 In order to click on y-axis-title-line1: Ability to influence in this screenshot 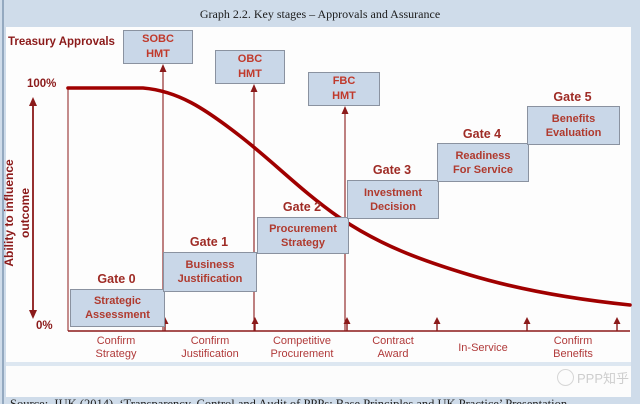, I will do `click(9, 213)`.